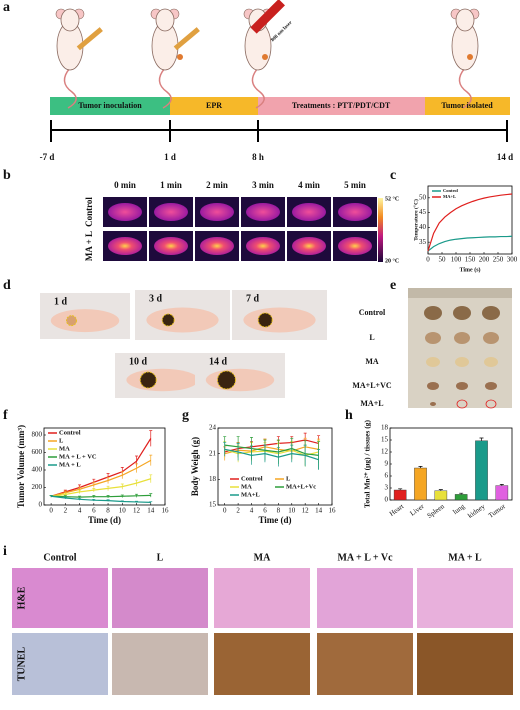 The width and height of the screenshot is (520, 710). I want to click on legend-label: MA+L, so click(251, 494).